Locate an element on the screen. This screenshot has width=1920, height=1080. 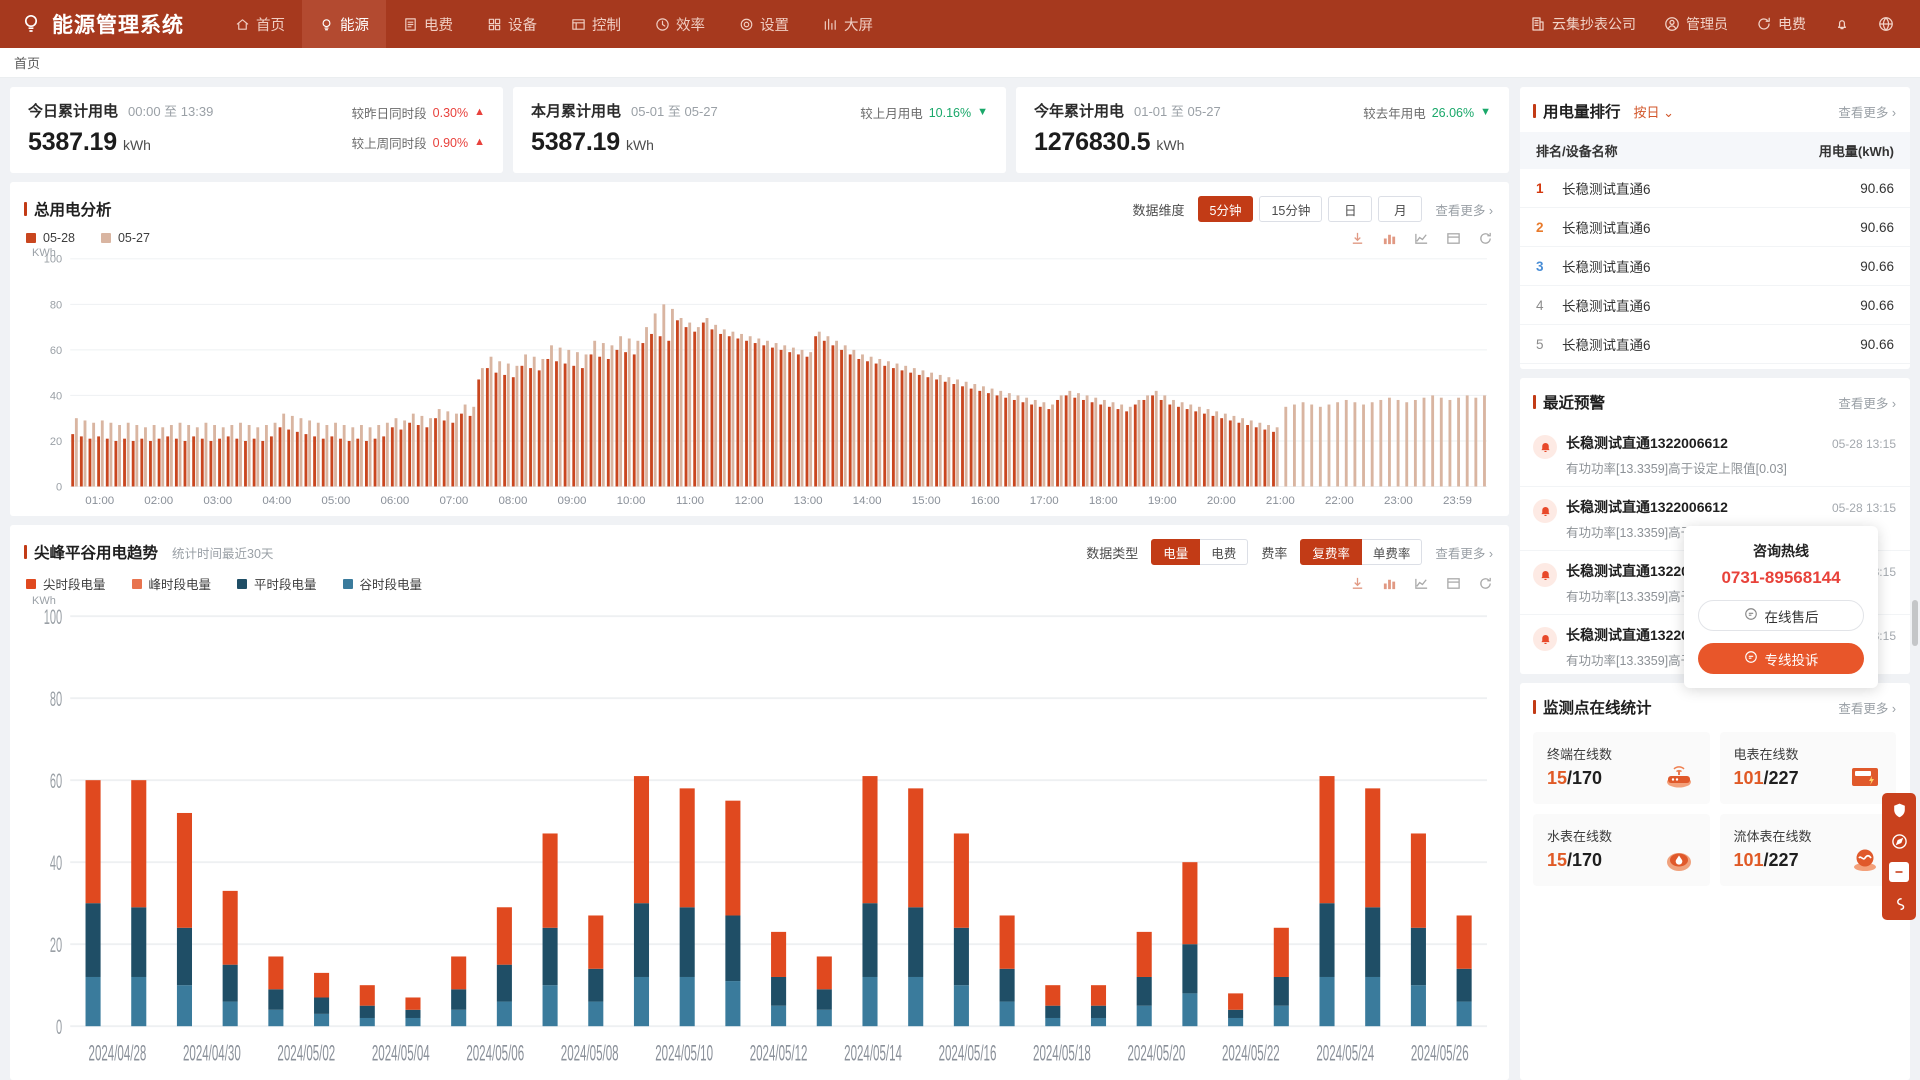
datatype-option-0: 电量 is located at coordinates (1176, 552).